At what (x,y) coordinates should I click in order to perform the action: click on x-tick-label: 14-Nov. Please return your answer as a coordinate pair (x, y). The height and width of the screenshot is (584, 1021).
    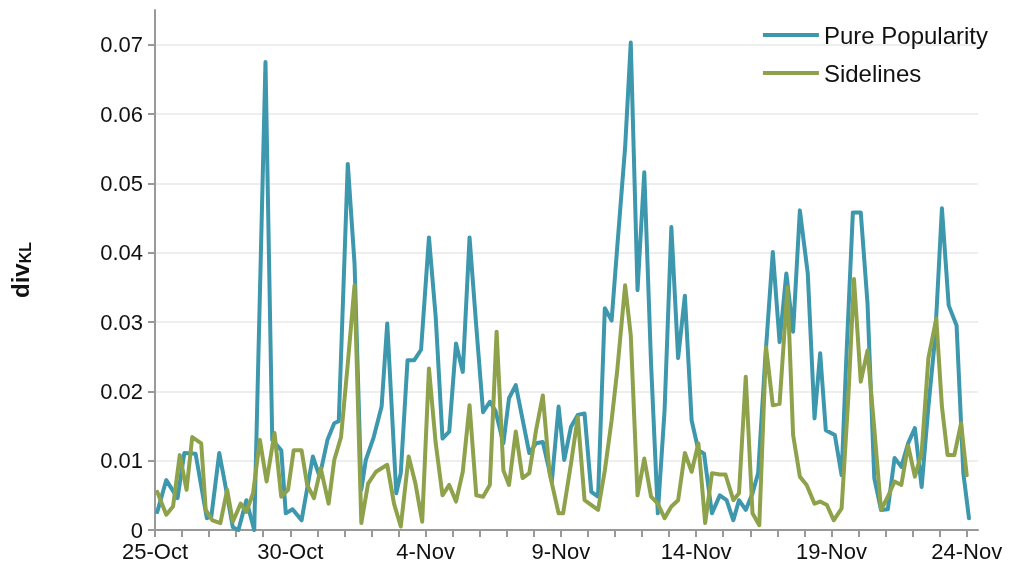
    Looking at the image, I should click on (696, 551).